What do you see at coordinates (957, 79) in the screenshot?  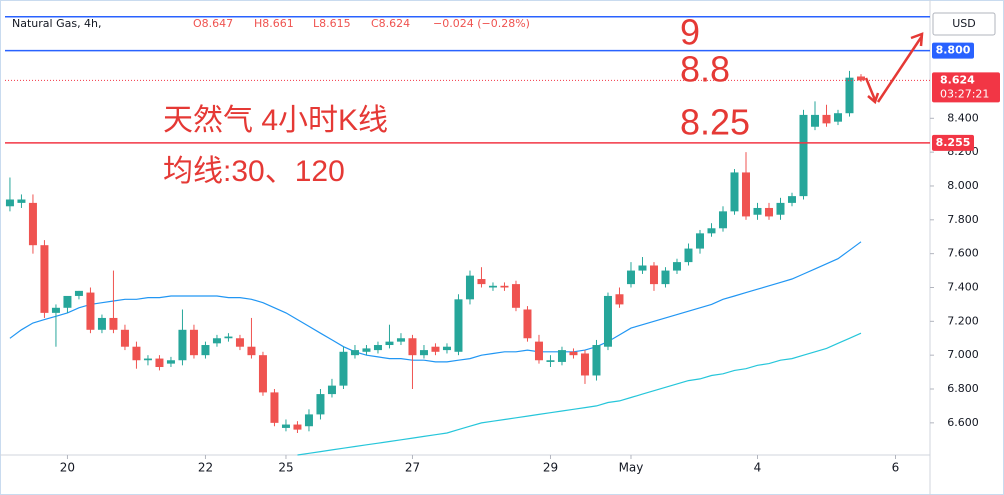 I see `last-price-label: 8.624` at bounding box center [957, 79].